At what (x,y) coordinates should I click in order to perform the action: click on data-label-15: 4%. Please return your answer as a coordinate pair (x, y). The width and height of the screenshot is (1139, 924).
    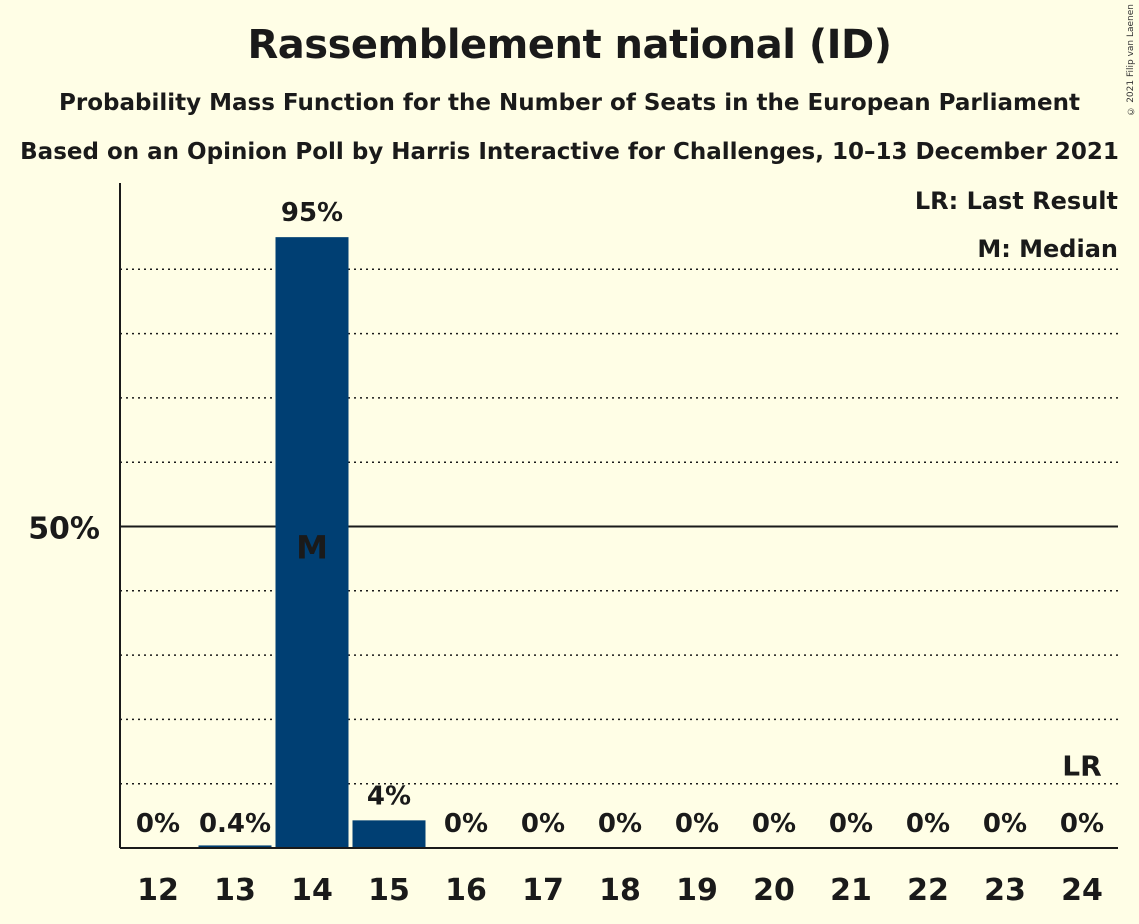
    Looking at the image, I should click on (389, 796).